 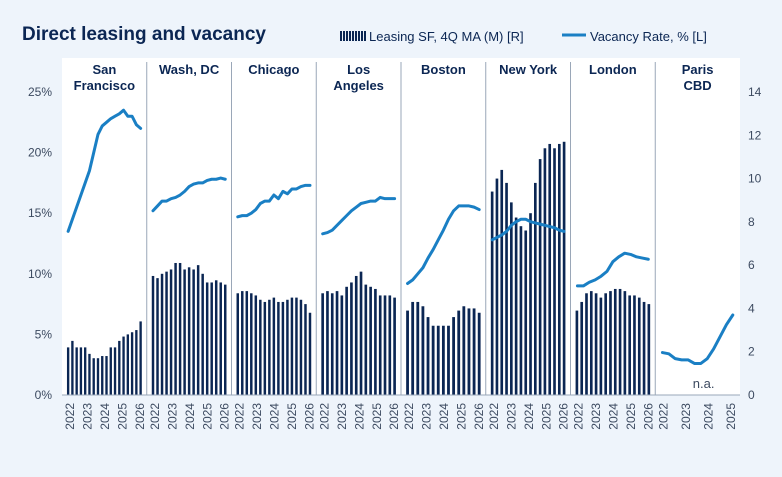 What do you see at coordinates (446, 36) in the screenshot?
I see `legend-bar-label: Leasing SF, 4Q MA (M) [R]` at bounding box center [446, 36].